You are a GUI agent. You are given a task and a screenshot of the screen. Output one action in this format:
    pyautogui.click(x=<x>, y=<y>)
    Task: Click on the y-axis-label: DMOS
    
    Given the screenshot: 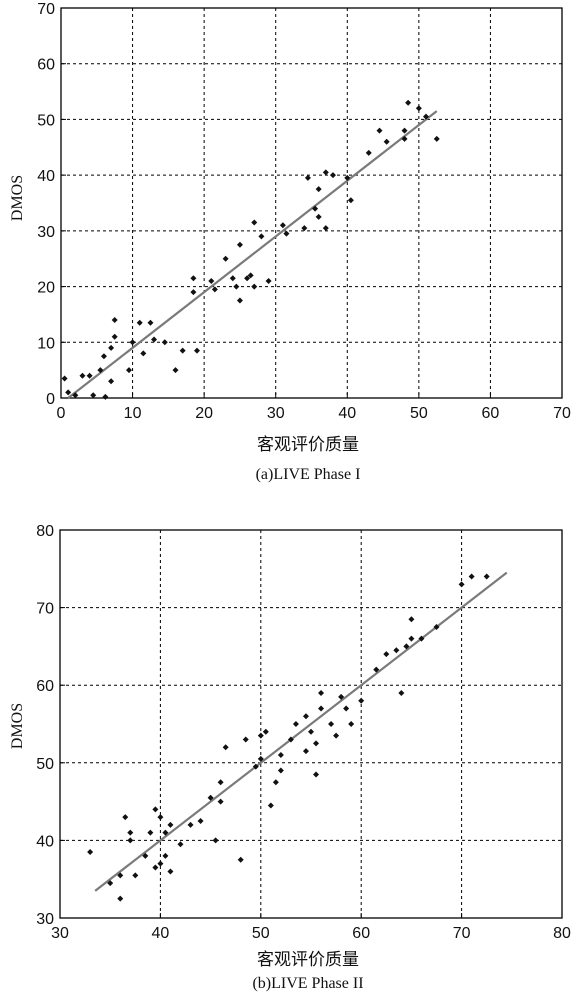 What is the action you would take?
    pyautogui.click(x=17, y=198)
    